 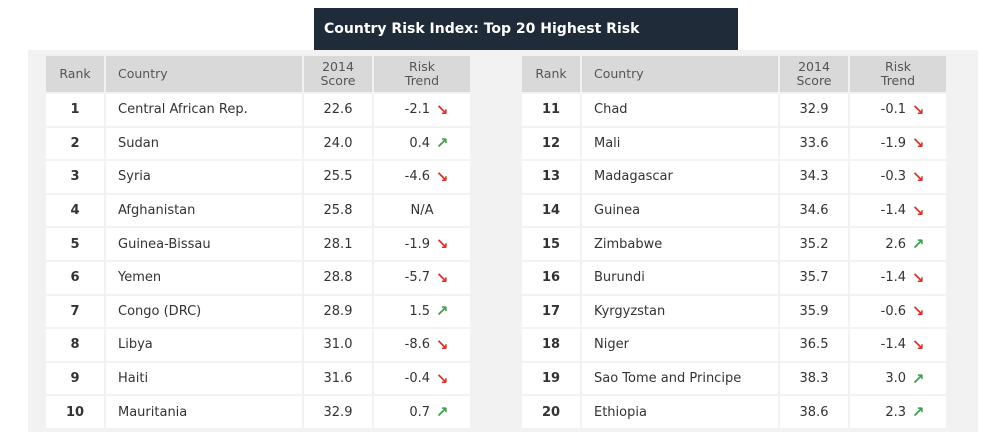 I want to click on trend-cell: 1.5 ↗, so click(x=422, y=311).